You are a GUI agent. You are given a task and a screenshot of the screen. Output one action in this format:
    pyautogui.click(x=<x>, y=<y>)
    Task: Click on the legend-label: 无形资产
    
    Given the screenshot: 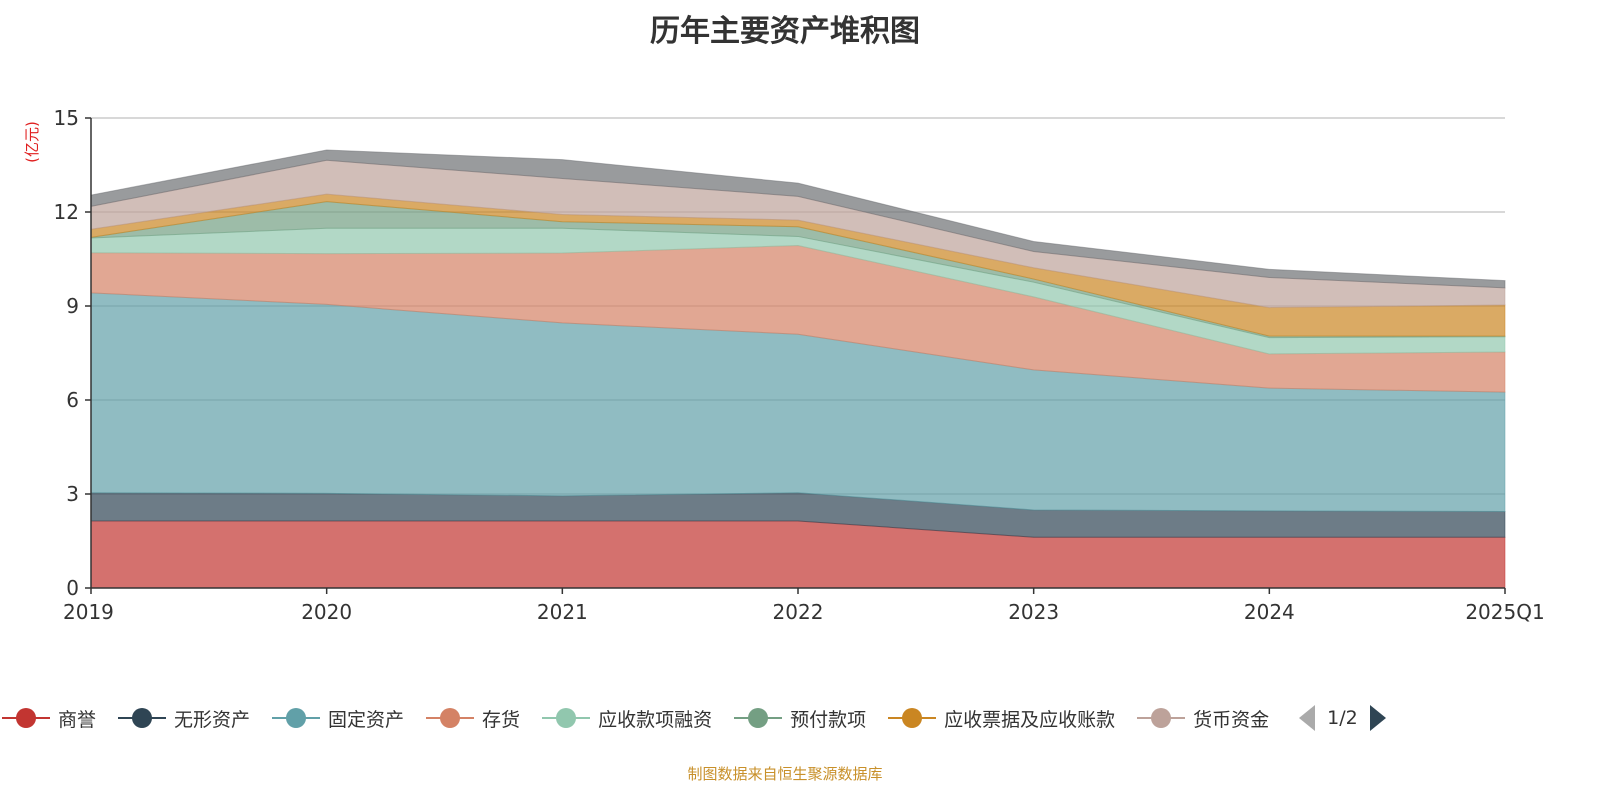 What is the action you would take?
    pyautogui.click(x=212, y=719)
    